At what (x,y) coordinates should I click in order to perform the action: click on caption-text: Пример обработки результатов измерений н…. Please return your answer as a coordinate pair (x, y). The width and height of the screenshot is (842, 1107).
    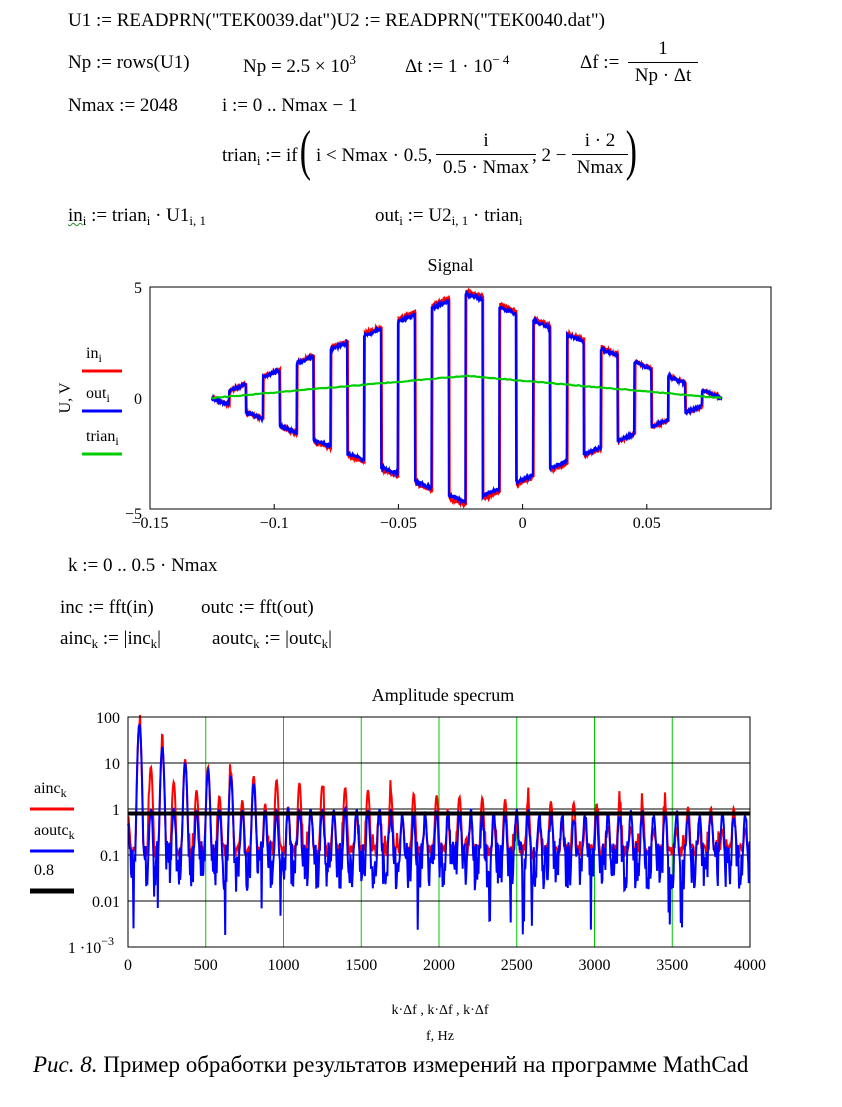
    Looking at the image, I should click on (423, 1064).